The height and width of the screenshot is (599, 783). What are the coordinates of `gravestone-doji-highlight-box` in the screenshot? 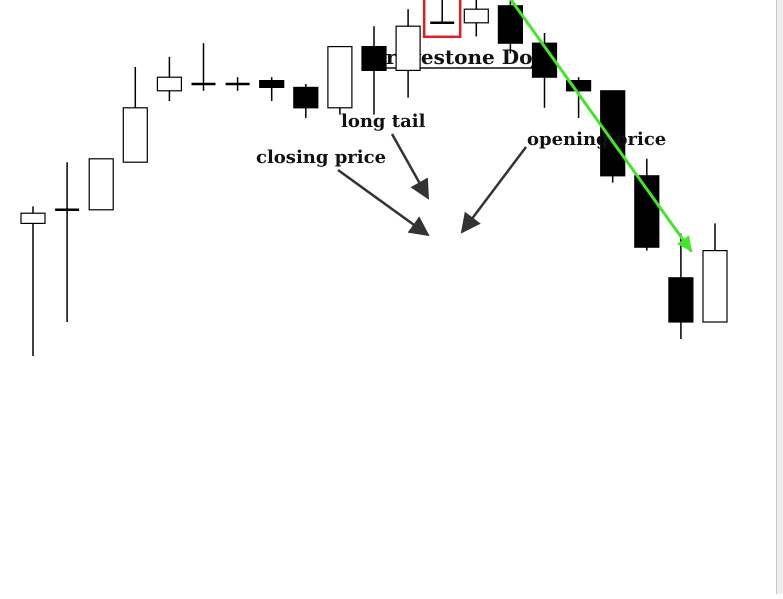 It's located at (442, 19).